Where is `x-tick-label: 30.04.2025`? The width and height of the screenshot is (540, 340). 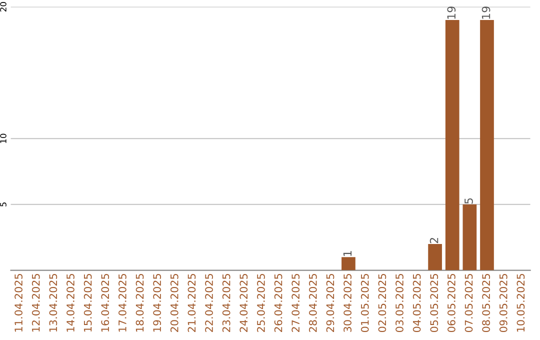 x-tick-label: 30.04.2025 is located at coordinates (348, 303).